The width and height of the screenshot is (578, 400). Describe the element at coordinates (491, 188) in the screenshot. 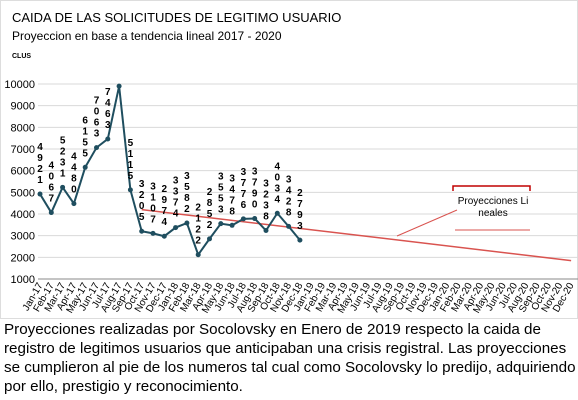

I see `legend-bracket` at that location.